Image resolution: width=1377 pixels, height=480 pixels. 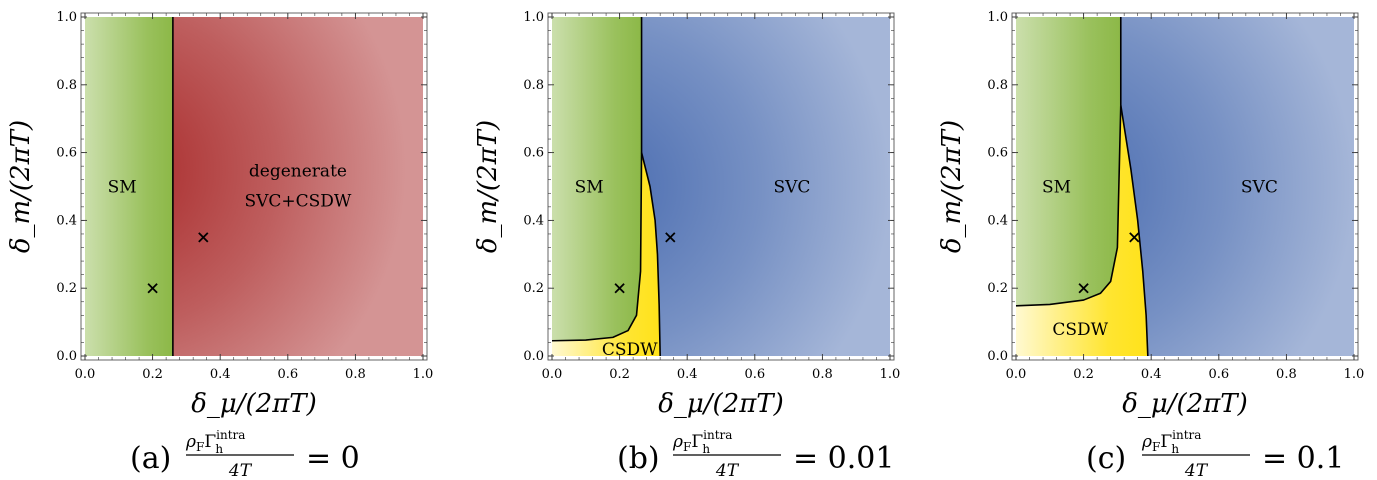 I want to click on panel-caption-c: (c) ρFΓintra h 4T = 0.1, so click(x=1215, y=454).